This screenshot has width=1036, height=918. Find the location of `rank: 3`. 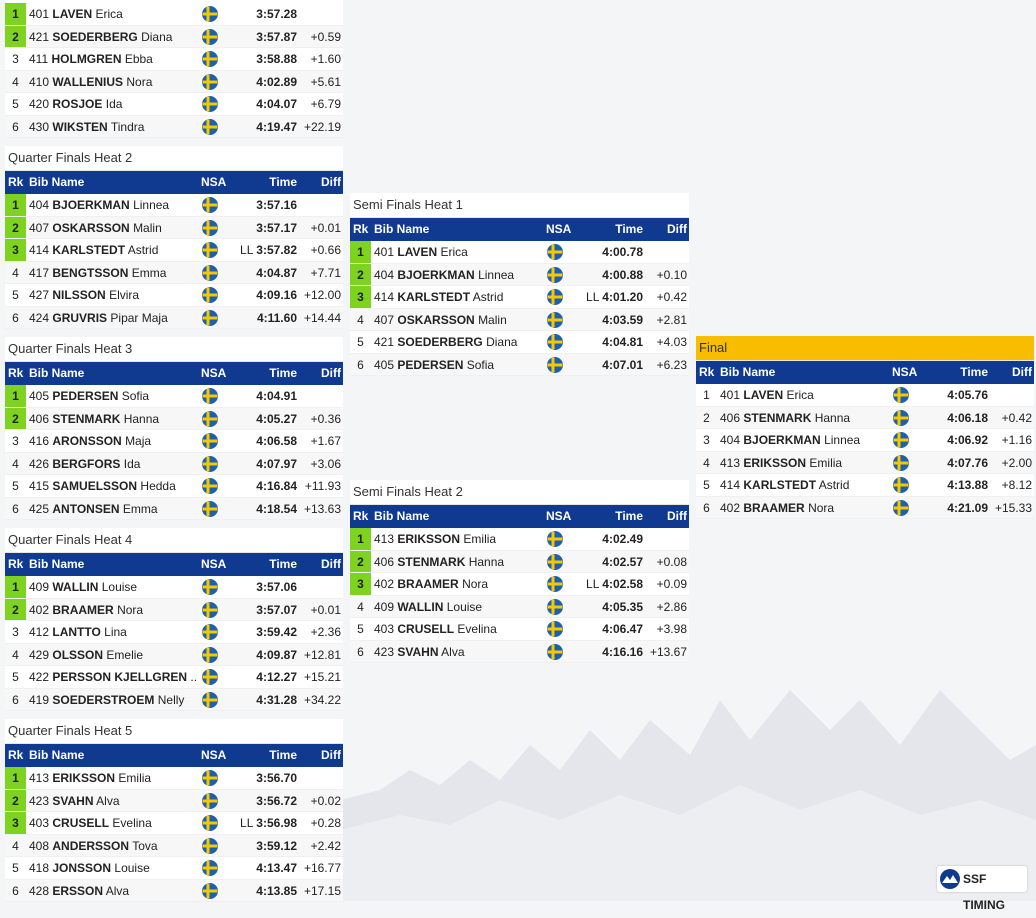

rank: 3 is located at coordinates (15, 59).